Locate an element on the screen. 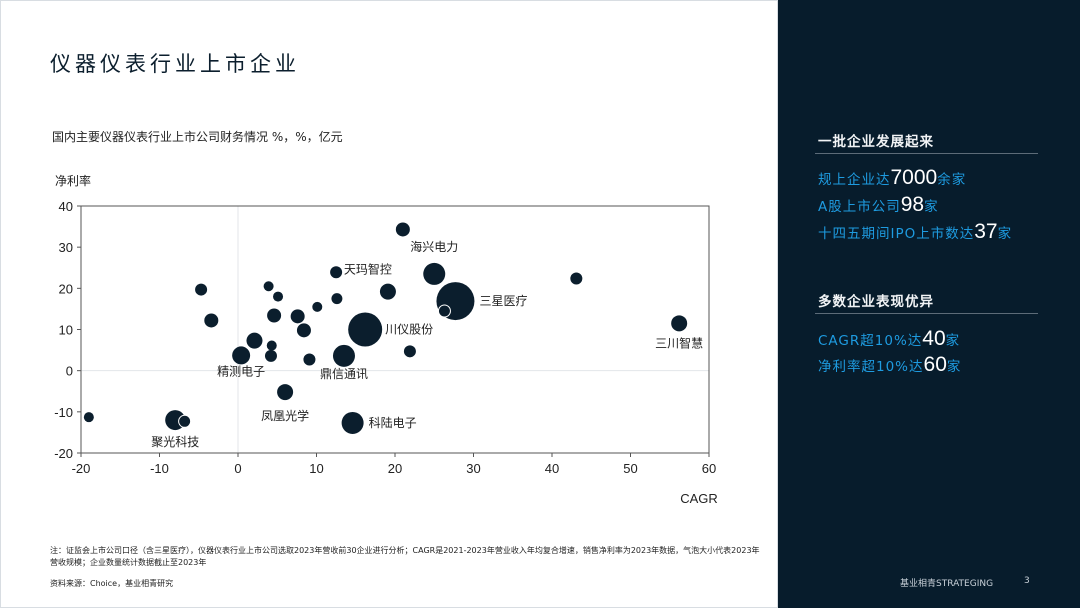 This screenshot has height=608, width=1080. y-tick-label: 10 is located at coordinates (66, 330).